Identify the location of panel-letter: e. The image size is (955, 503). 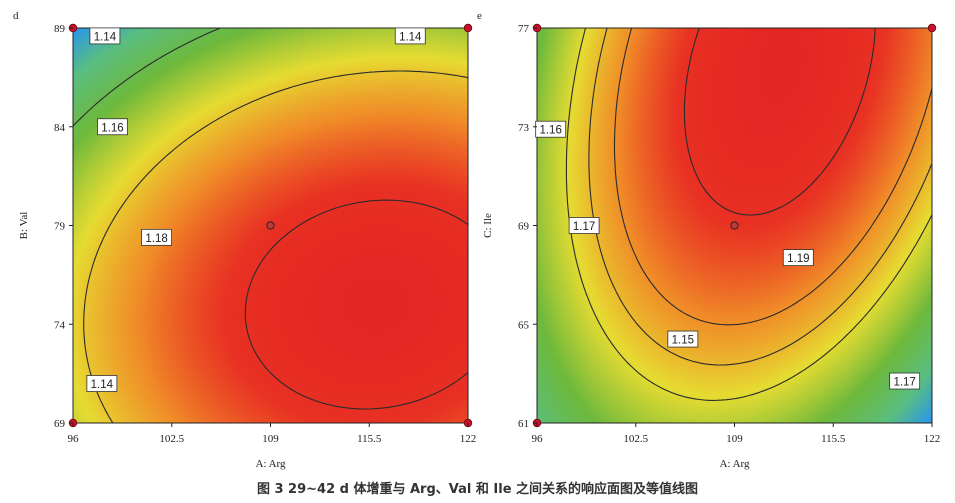
(479, 16).